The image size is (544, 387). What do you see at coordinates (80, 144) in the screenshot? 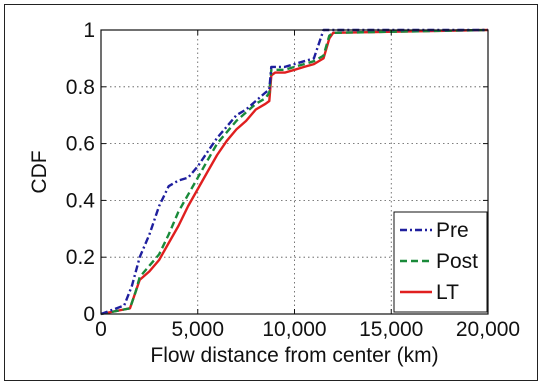
I see `y-tick-label: 0.6` at bounding box center [80, 144].